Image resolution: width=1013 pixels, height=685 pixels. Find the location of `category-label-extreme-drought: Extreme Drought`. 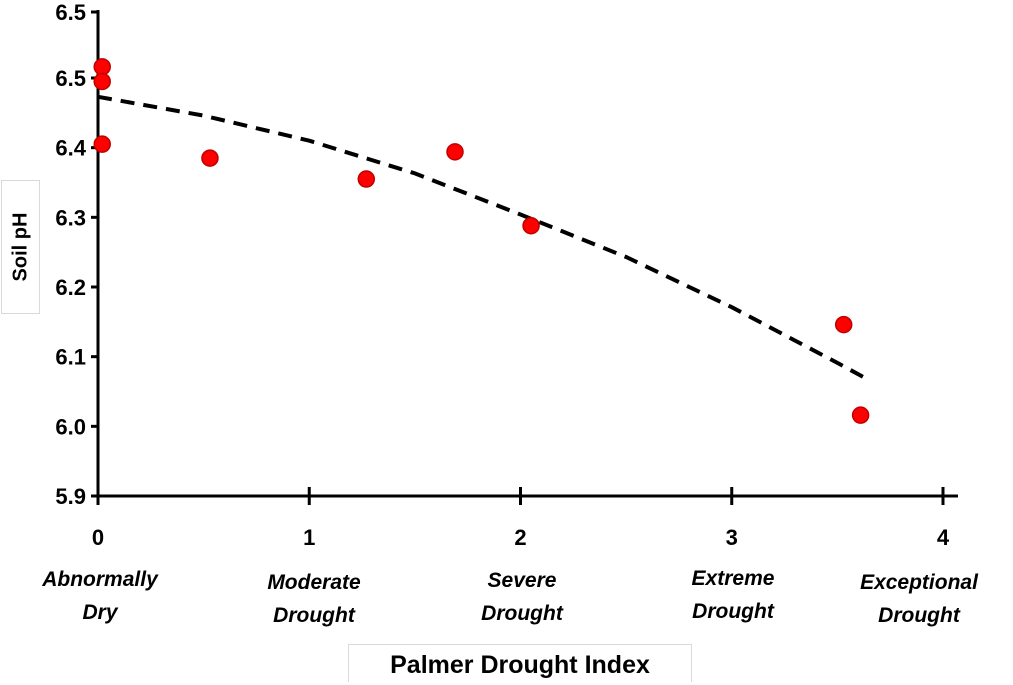

category-label-extreme-drought: Extreme Drought is located at coordinates (733, 595).